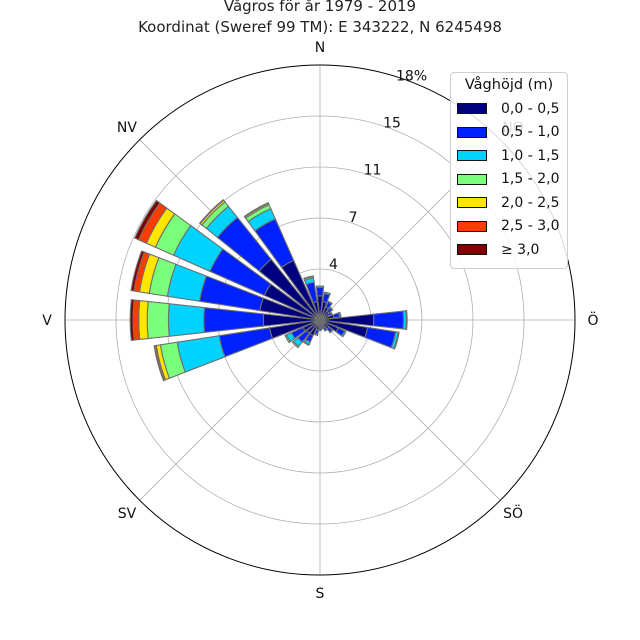  What do you see at coordinates (530, 108) in the screenshot?
I see `legend-label: 0,0 - 0,5` at bounding box center [530, 108].